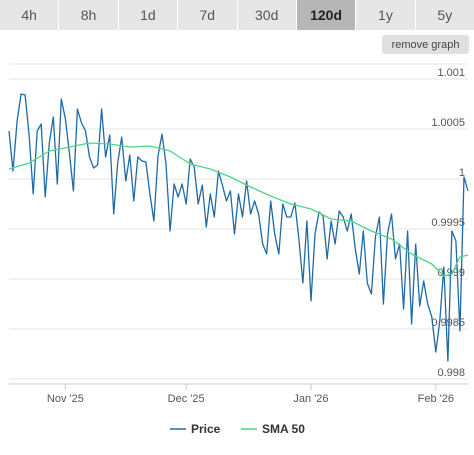  Describe the element at coordinates (208, 15) in the screenshot. I see `tab-7d: 7d` at that location.